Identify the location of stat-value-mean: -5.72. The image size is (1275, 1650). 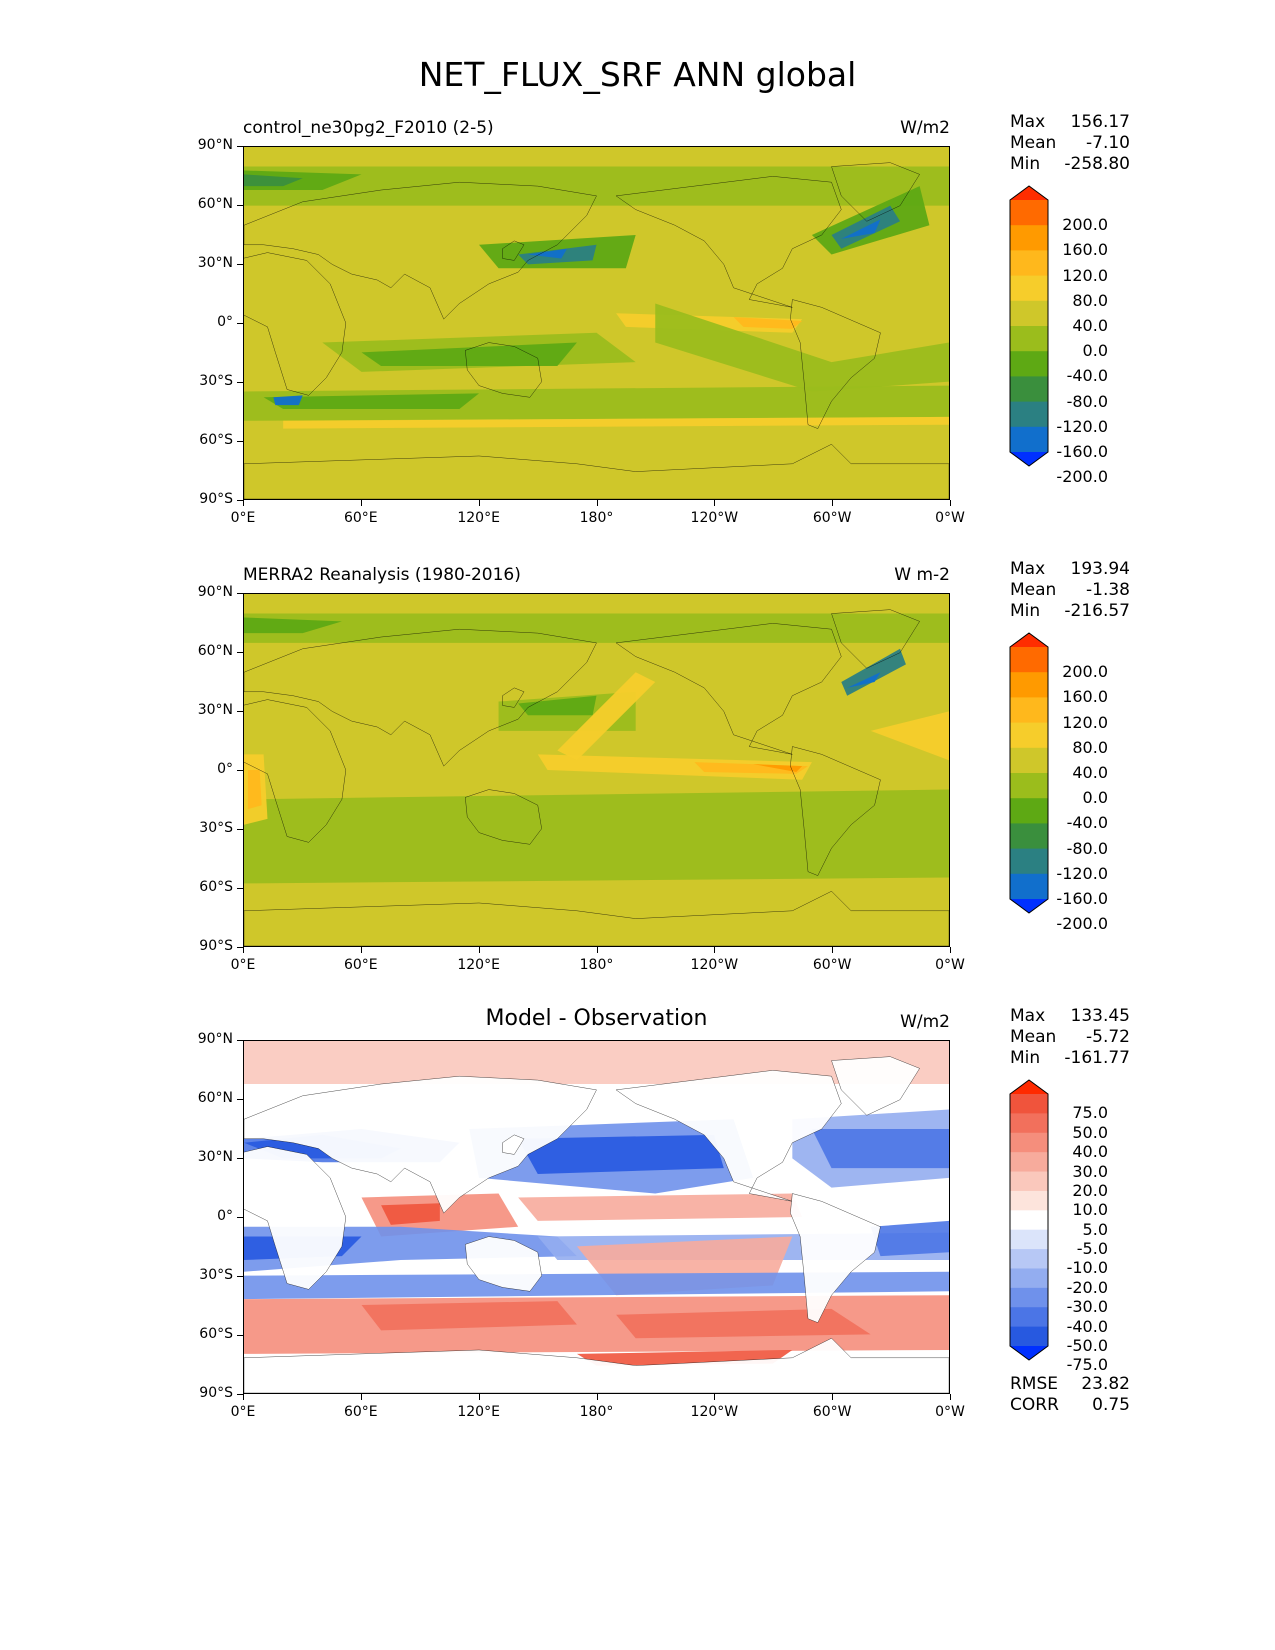
(1108, 1037).